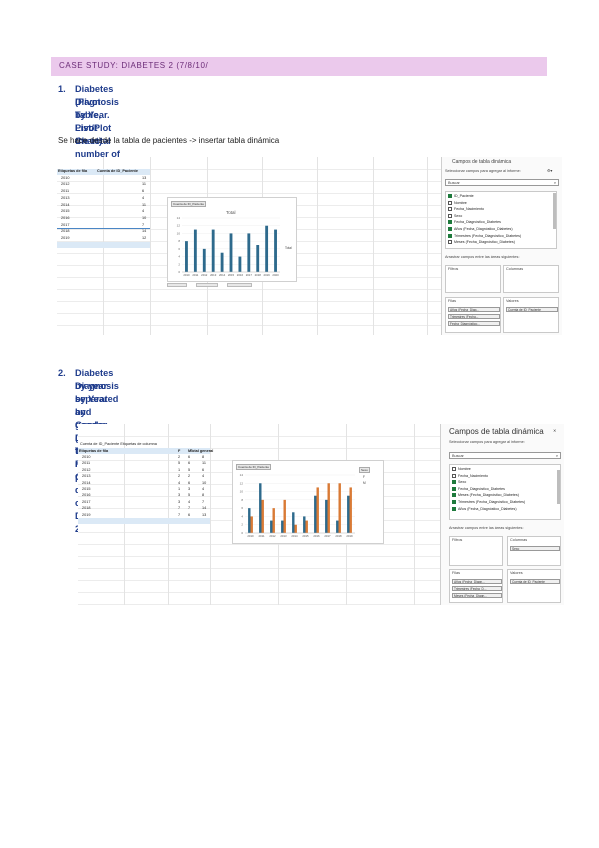 The height and width of the screenshot is (848, 599). I want to click on pivot-cell: 2011, so click(65, 191).